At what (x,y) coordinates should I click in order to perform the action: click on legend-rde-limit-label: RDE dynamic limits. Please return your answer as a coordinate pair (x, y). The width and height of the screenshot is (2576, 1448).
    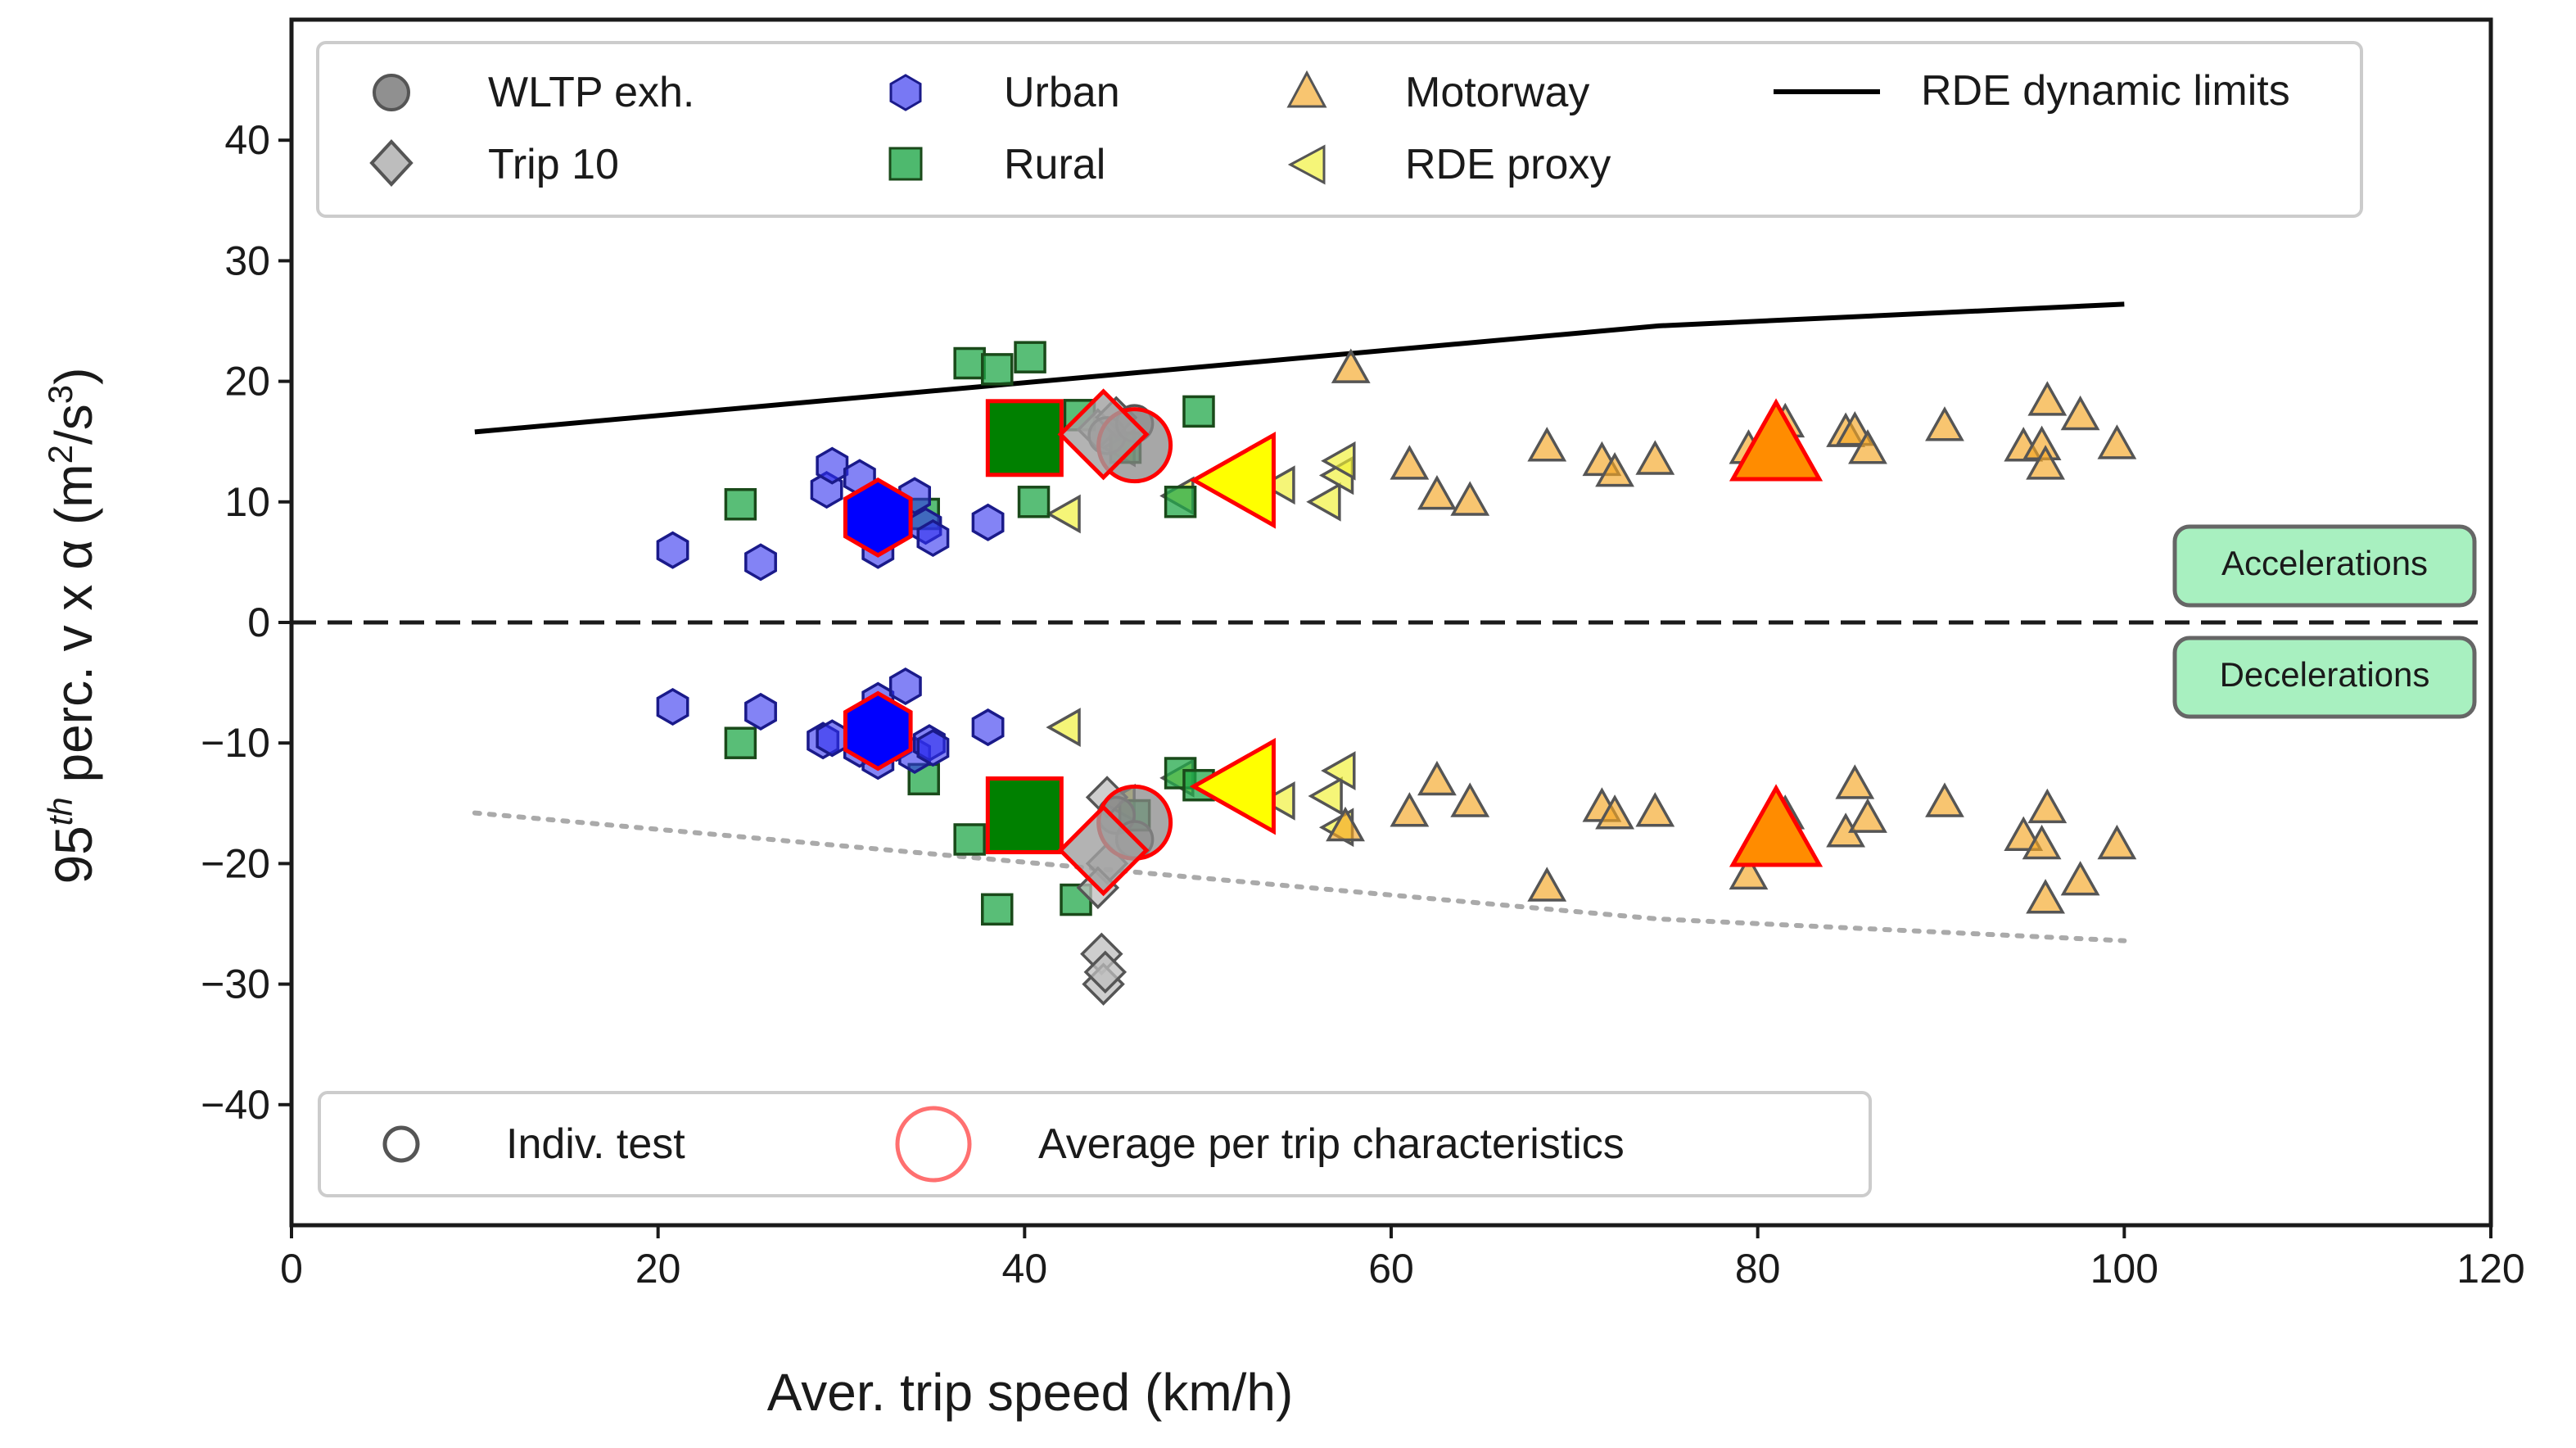
    Looking at the image, I should click on (2105, 91).